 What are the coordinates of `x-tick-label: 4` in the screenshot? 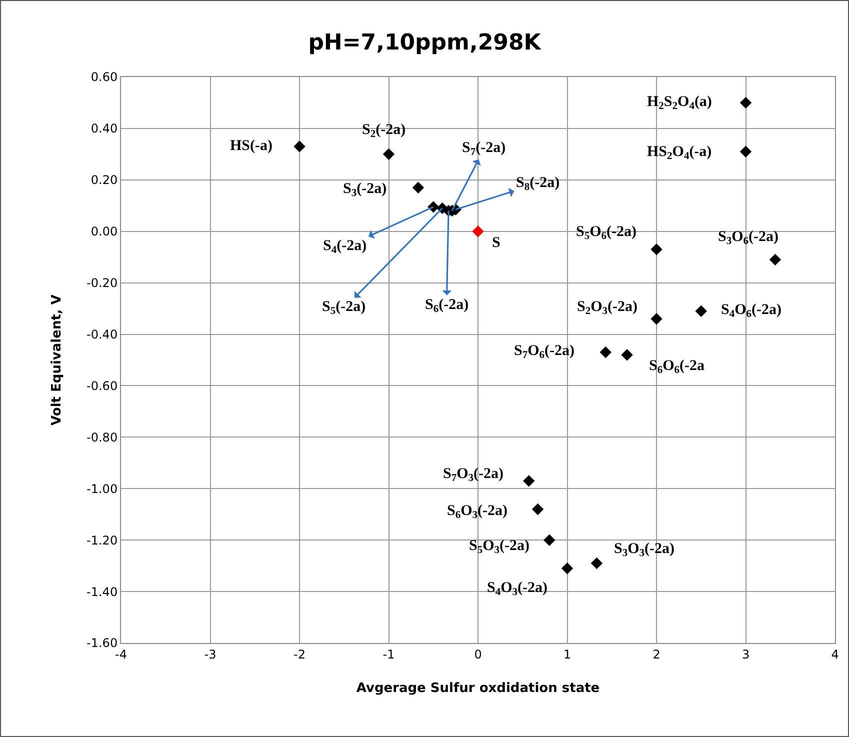 It's located at (835, 654).